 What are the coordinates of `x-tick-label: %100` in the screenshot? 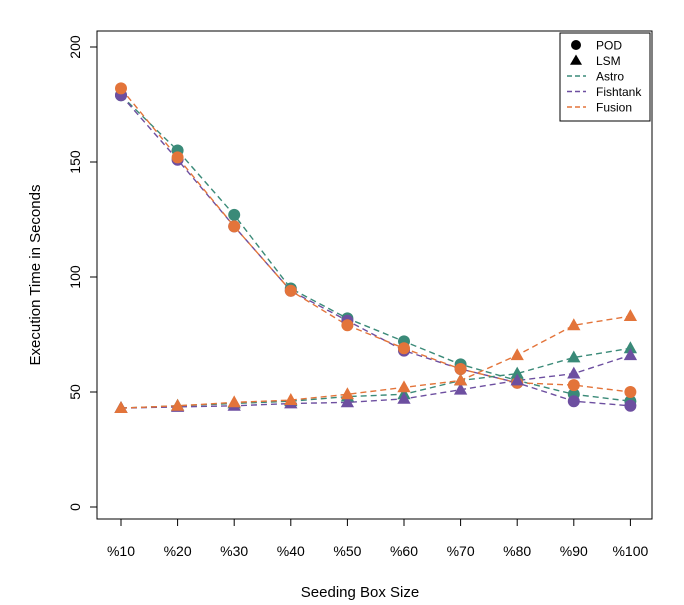 It's located at (630, 551).